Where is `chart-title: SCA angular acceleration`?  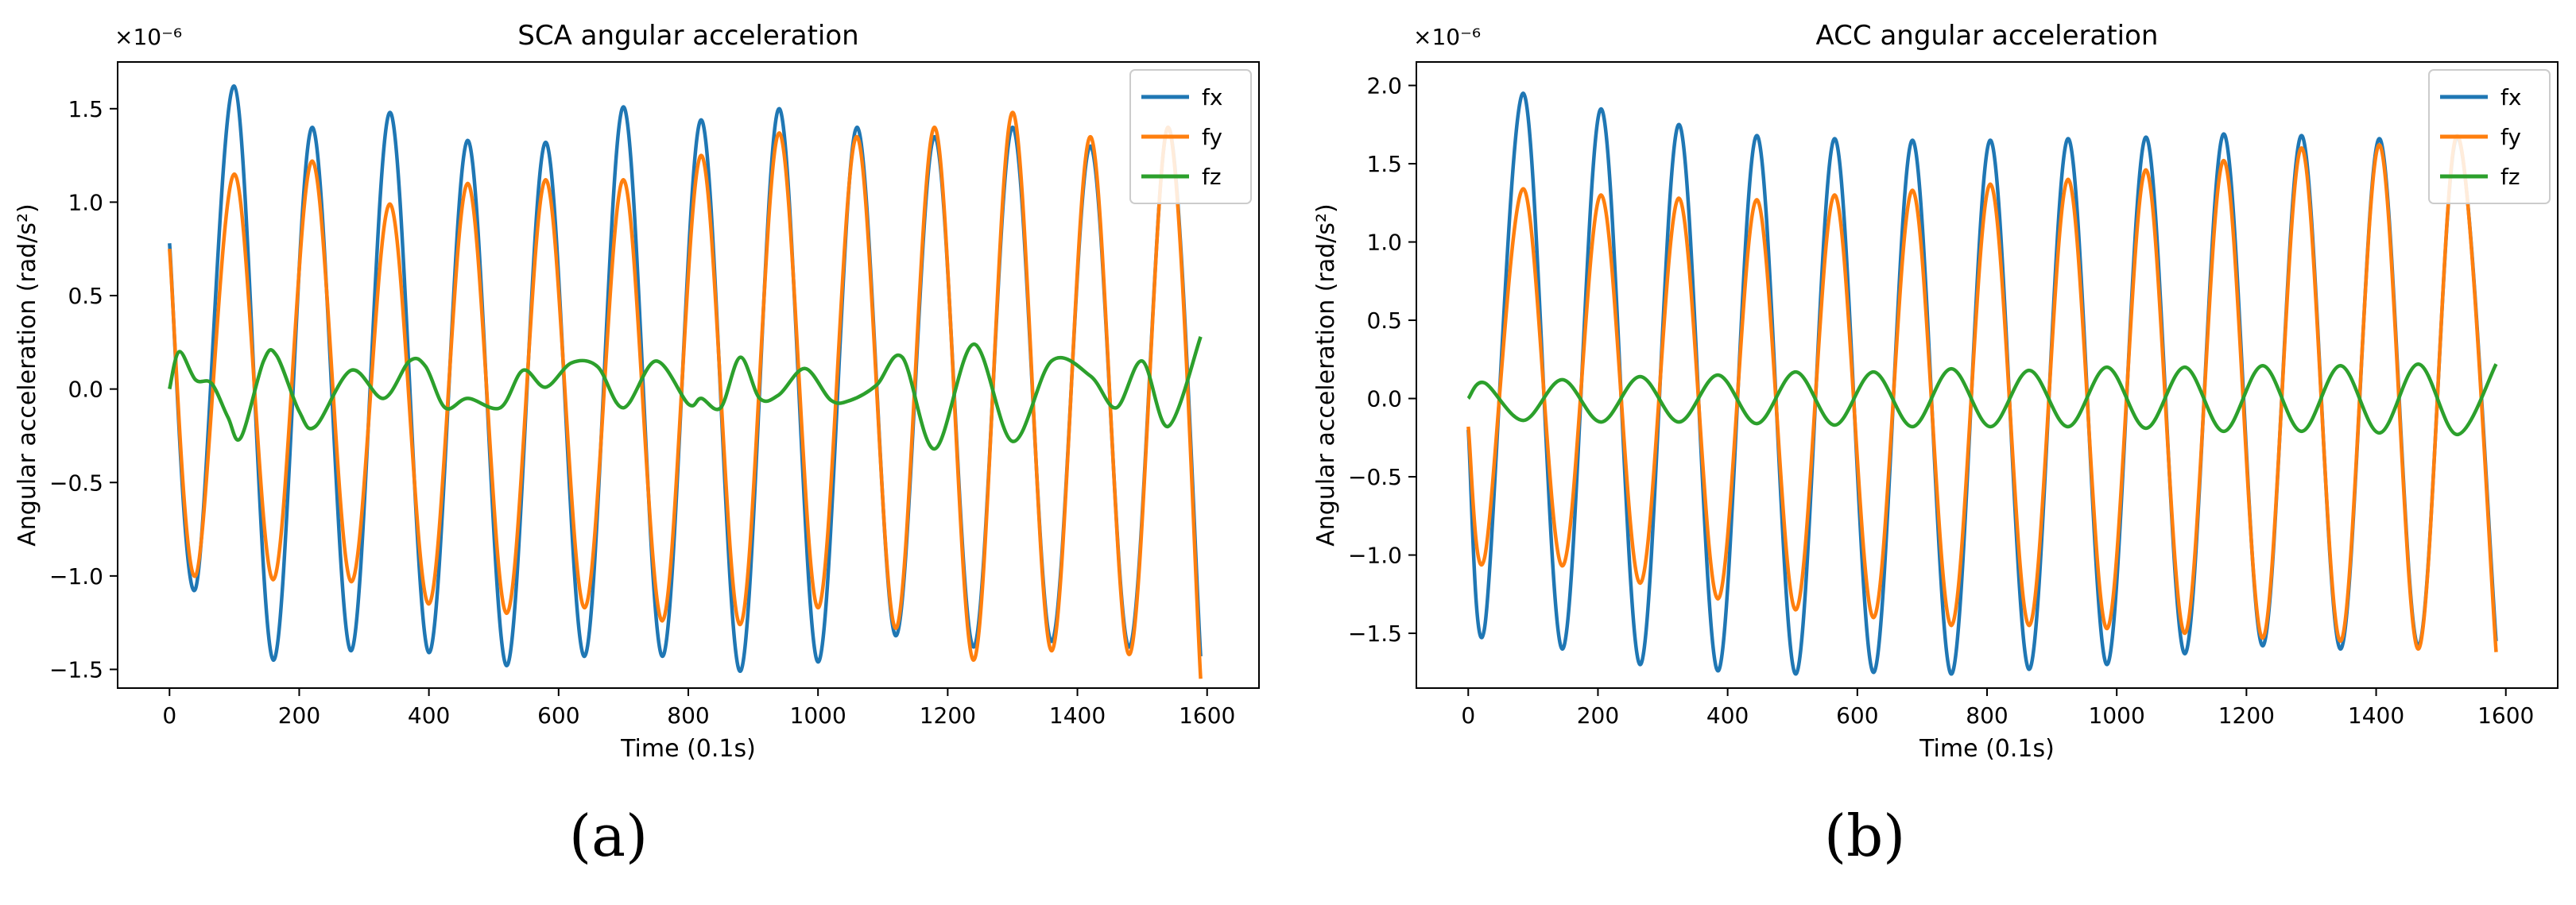 chart-title: SCA angular acceleration is located at coordinates (687, 36).